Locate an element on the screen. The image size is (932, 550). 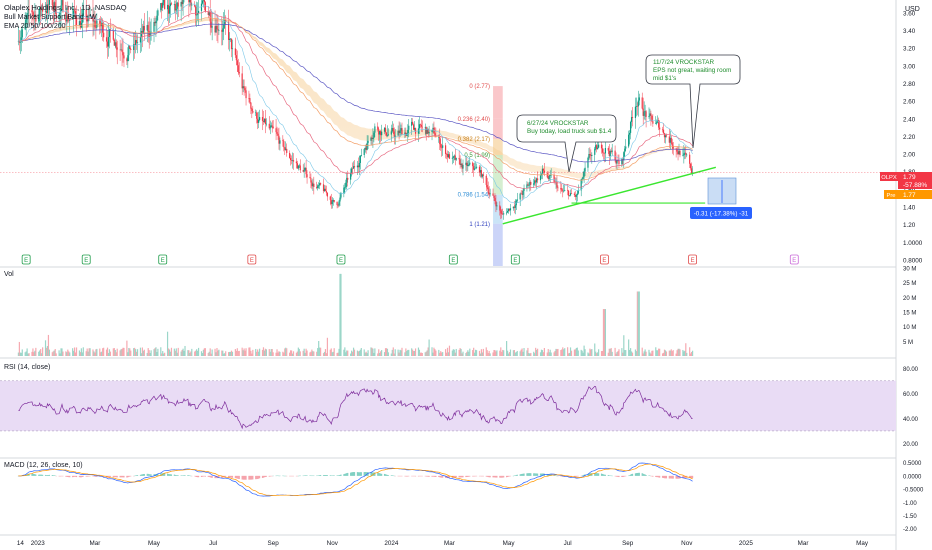
fib-level-label: 0.382 (2.17) is located at coordinates (474, 140).